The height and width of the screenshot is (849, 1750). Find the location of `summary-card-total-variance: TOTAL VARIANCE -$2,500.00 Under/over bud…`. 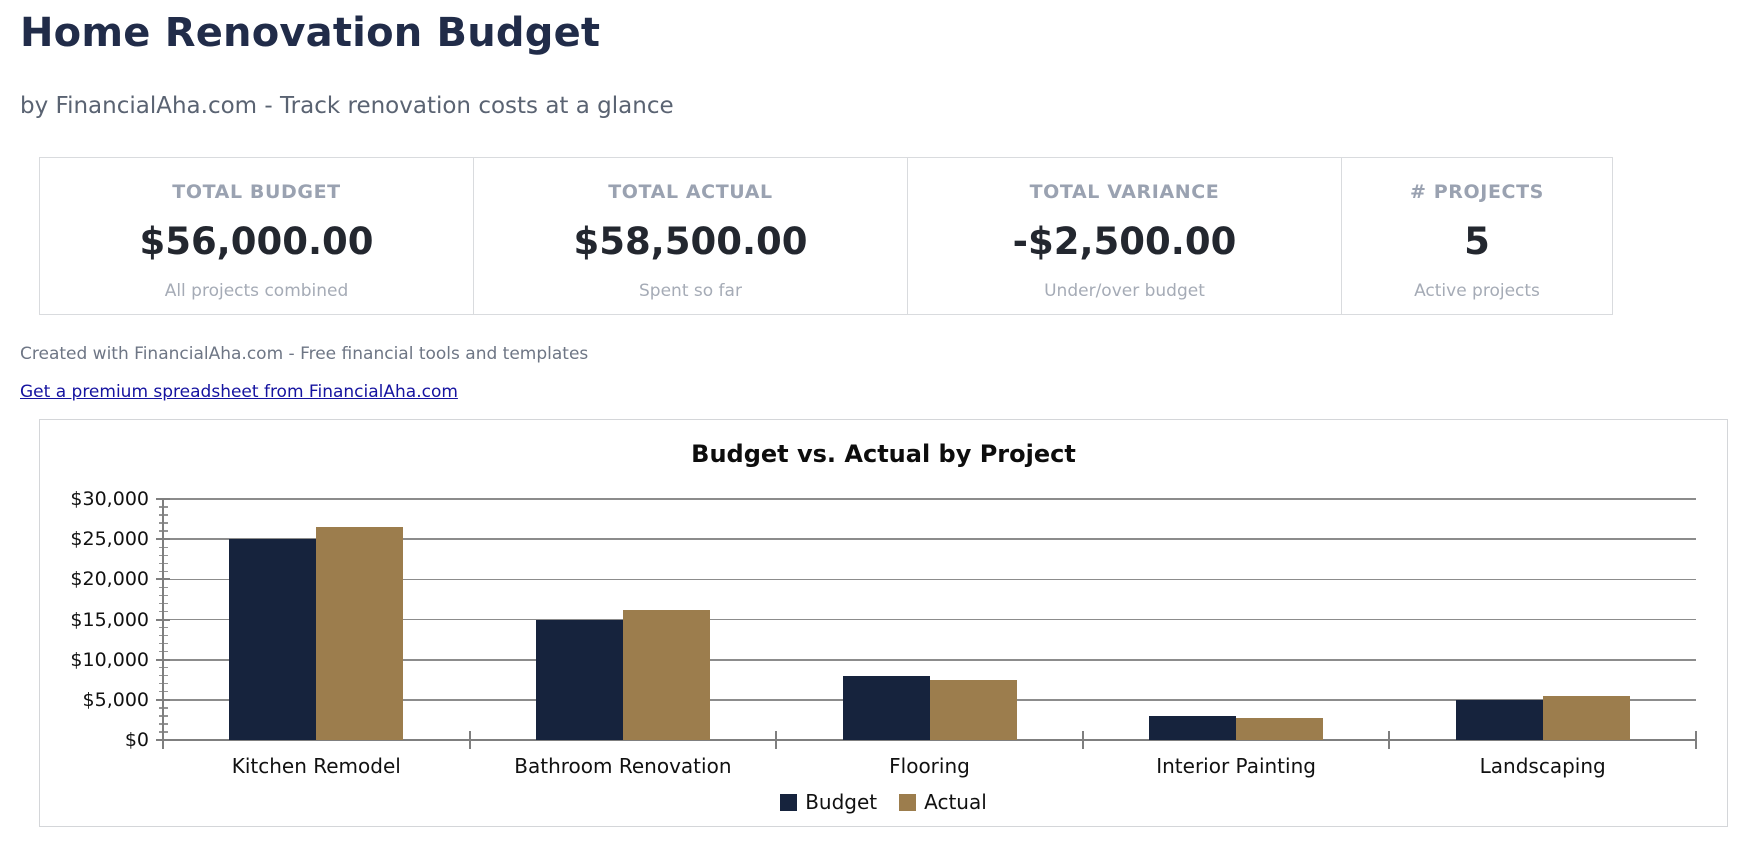

summary-card-total-variance: TOTAL VARIANCE -$2,500.00 Under/over bud… is located at coordinates (1125, 236).